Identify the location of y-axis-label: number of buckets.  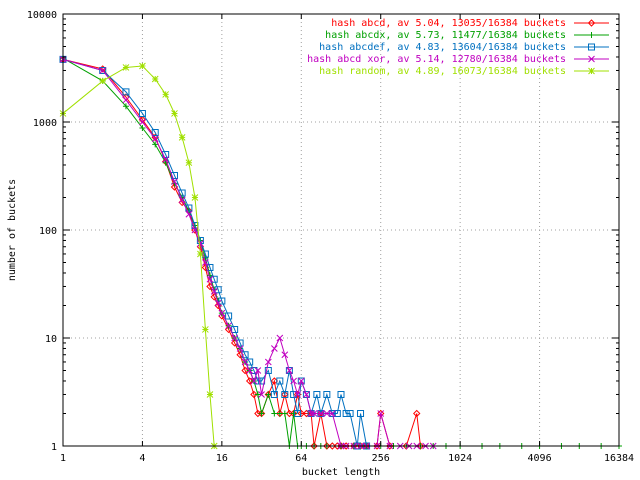
(12, 230).